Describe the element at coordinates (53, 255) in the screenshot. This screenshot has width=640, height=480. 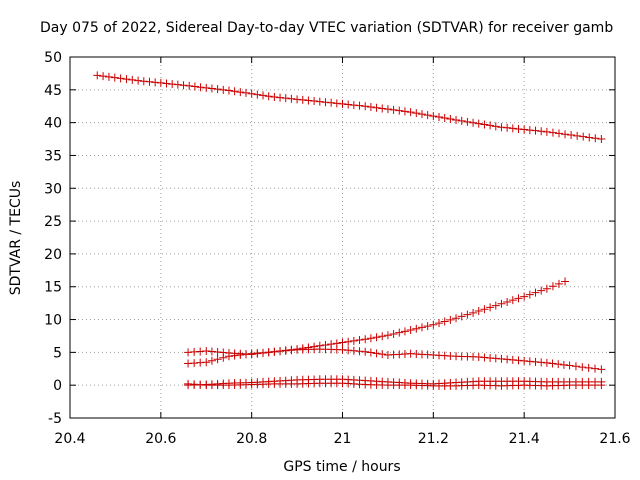
I see `y-tick-label: 20` at that location.